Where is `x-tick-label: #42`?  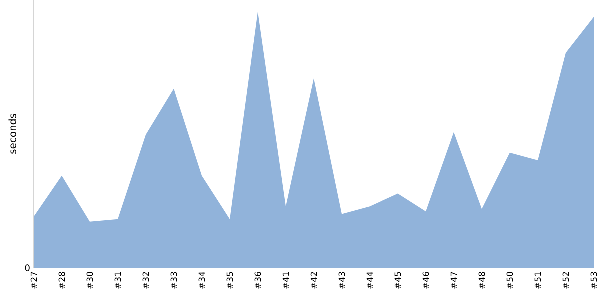
x-tick-label: #42 is located at coordinates (314, 280).